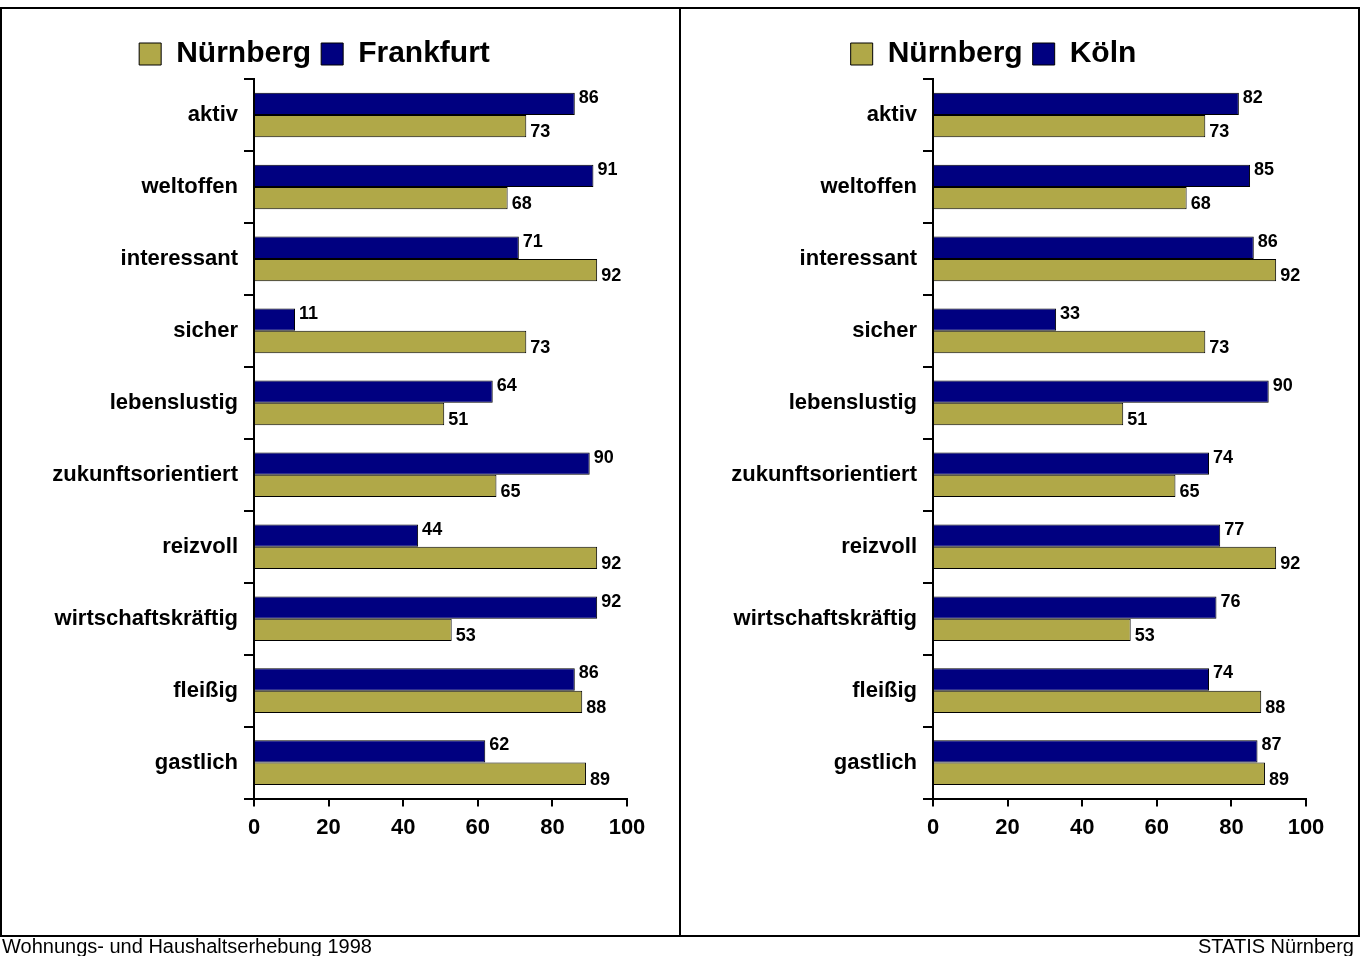 This screenshot has height=956, width=1362. I want to click on data-label: 44, so click(432, 528).